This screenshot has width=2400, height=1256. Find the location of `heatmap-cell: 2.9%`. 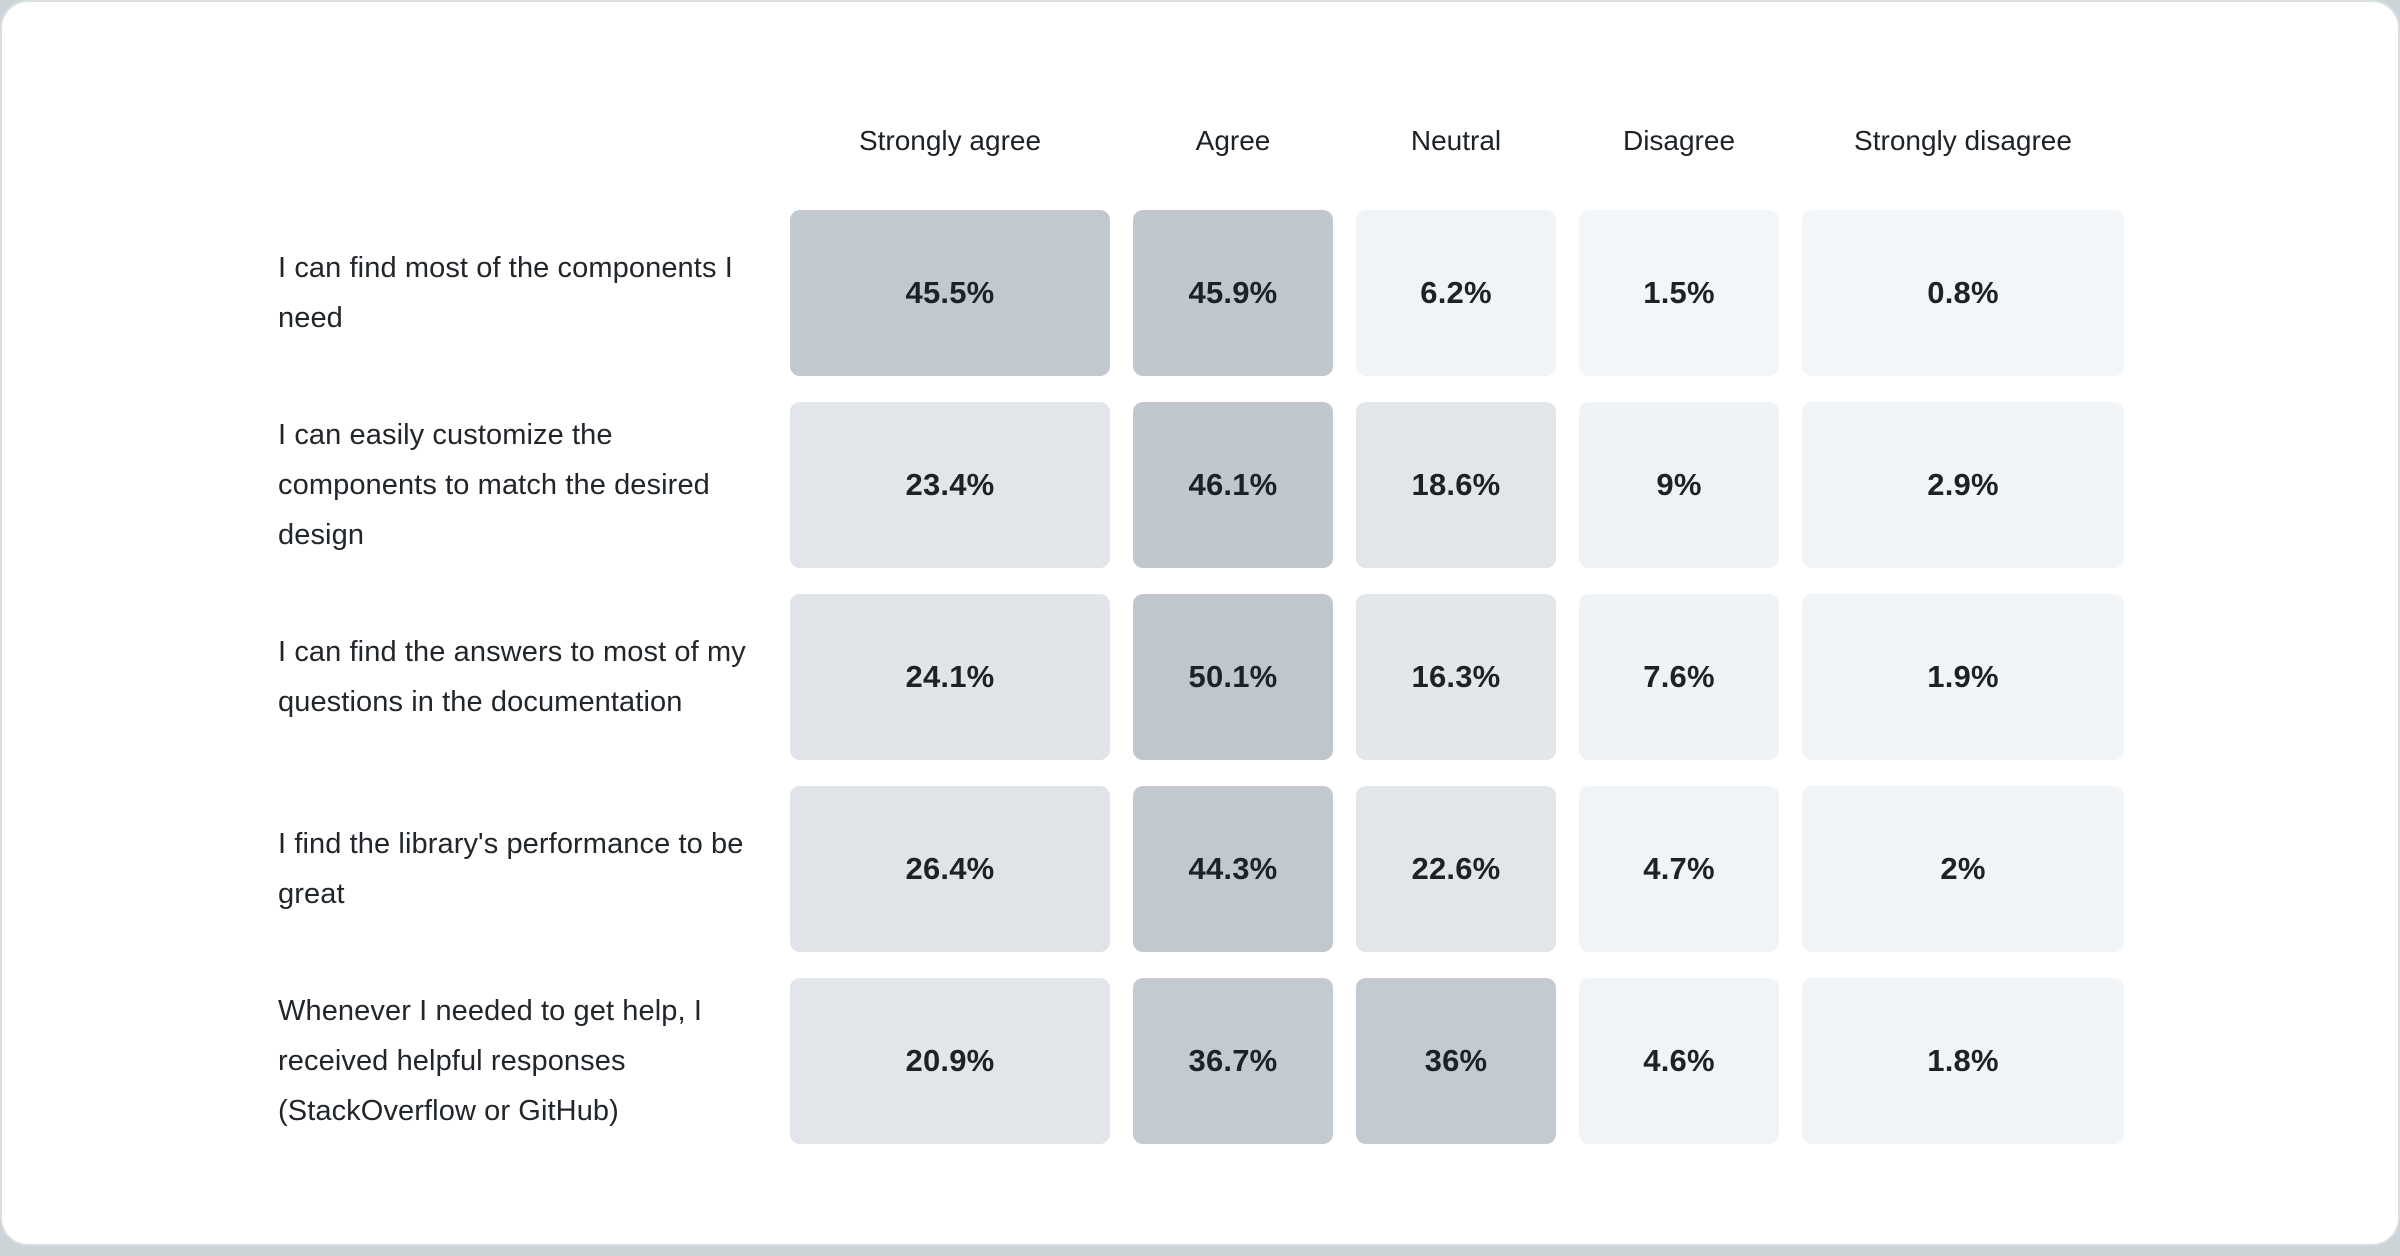

heatmap-cell: 2.9% is located at coordinates (1963, 485).